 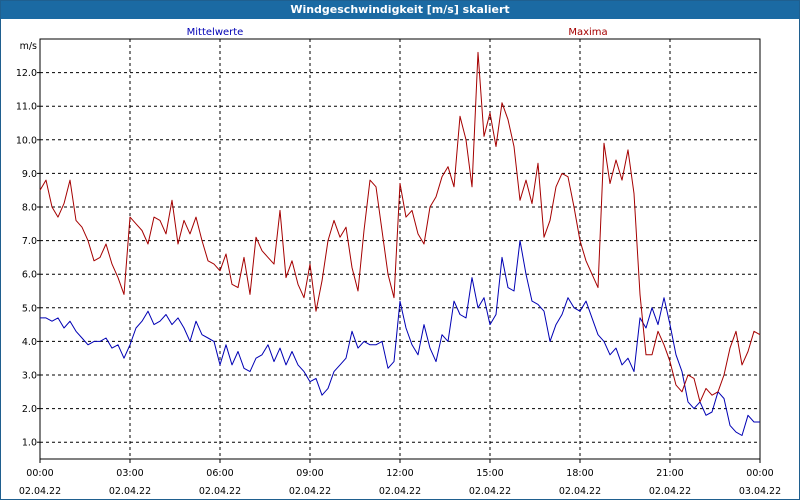 I want to click on y-tick-label: 9.0, so click(x=29, y=174).